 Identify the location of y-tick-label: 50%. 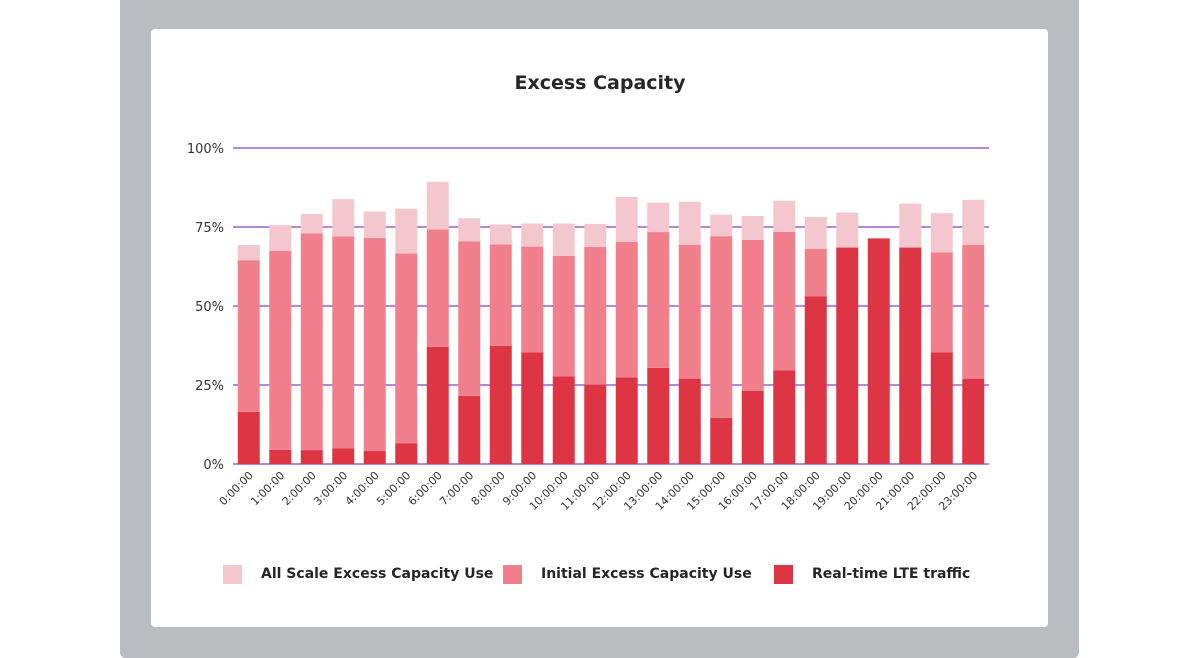
(209, 307).